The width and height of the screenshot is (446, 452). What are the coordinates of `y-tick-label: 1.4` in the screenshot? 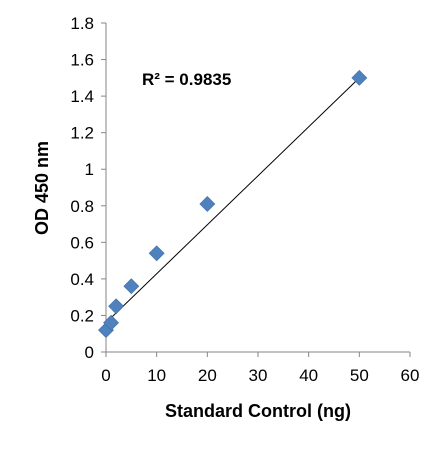 It's located at (82, 96).